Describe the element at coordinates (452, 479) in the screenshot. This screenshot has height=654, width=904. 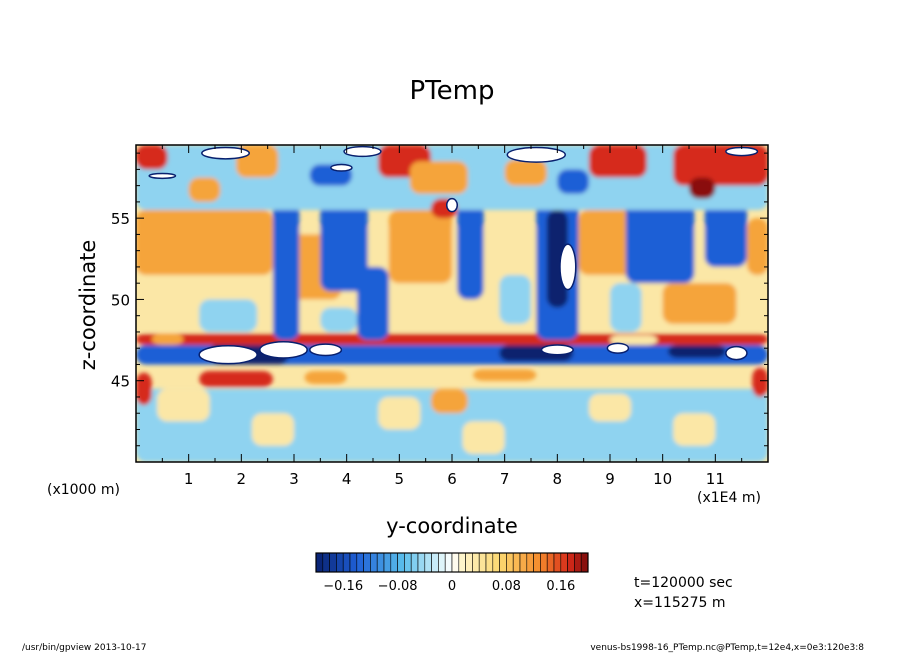
I see `x-tick-label: 6` at that location.